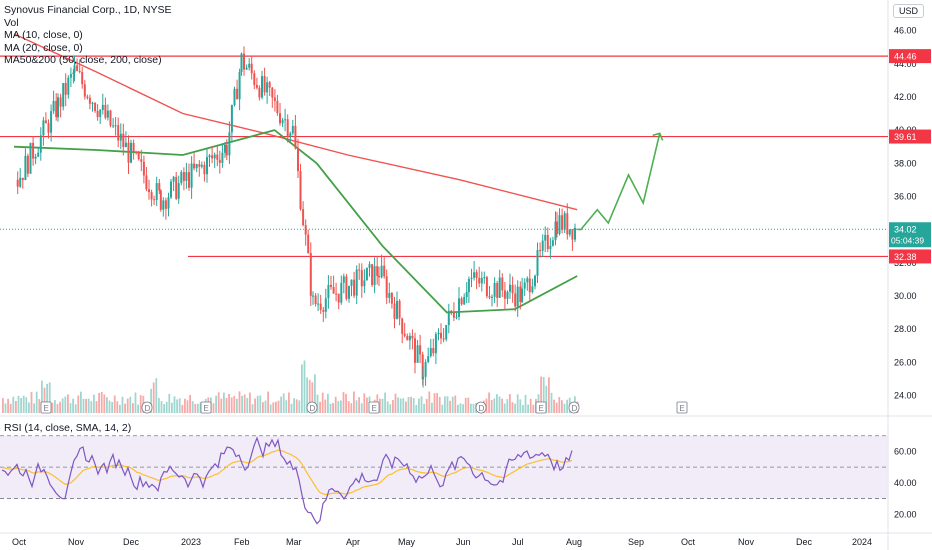 The image size is (932, 550). I want to click on time-axis-label: 2024, so click(862, 542).